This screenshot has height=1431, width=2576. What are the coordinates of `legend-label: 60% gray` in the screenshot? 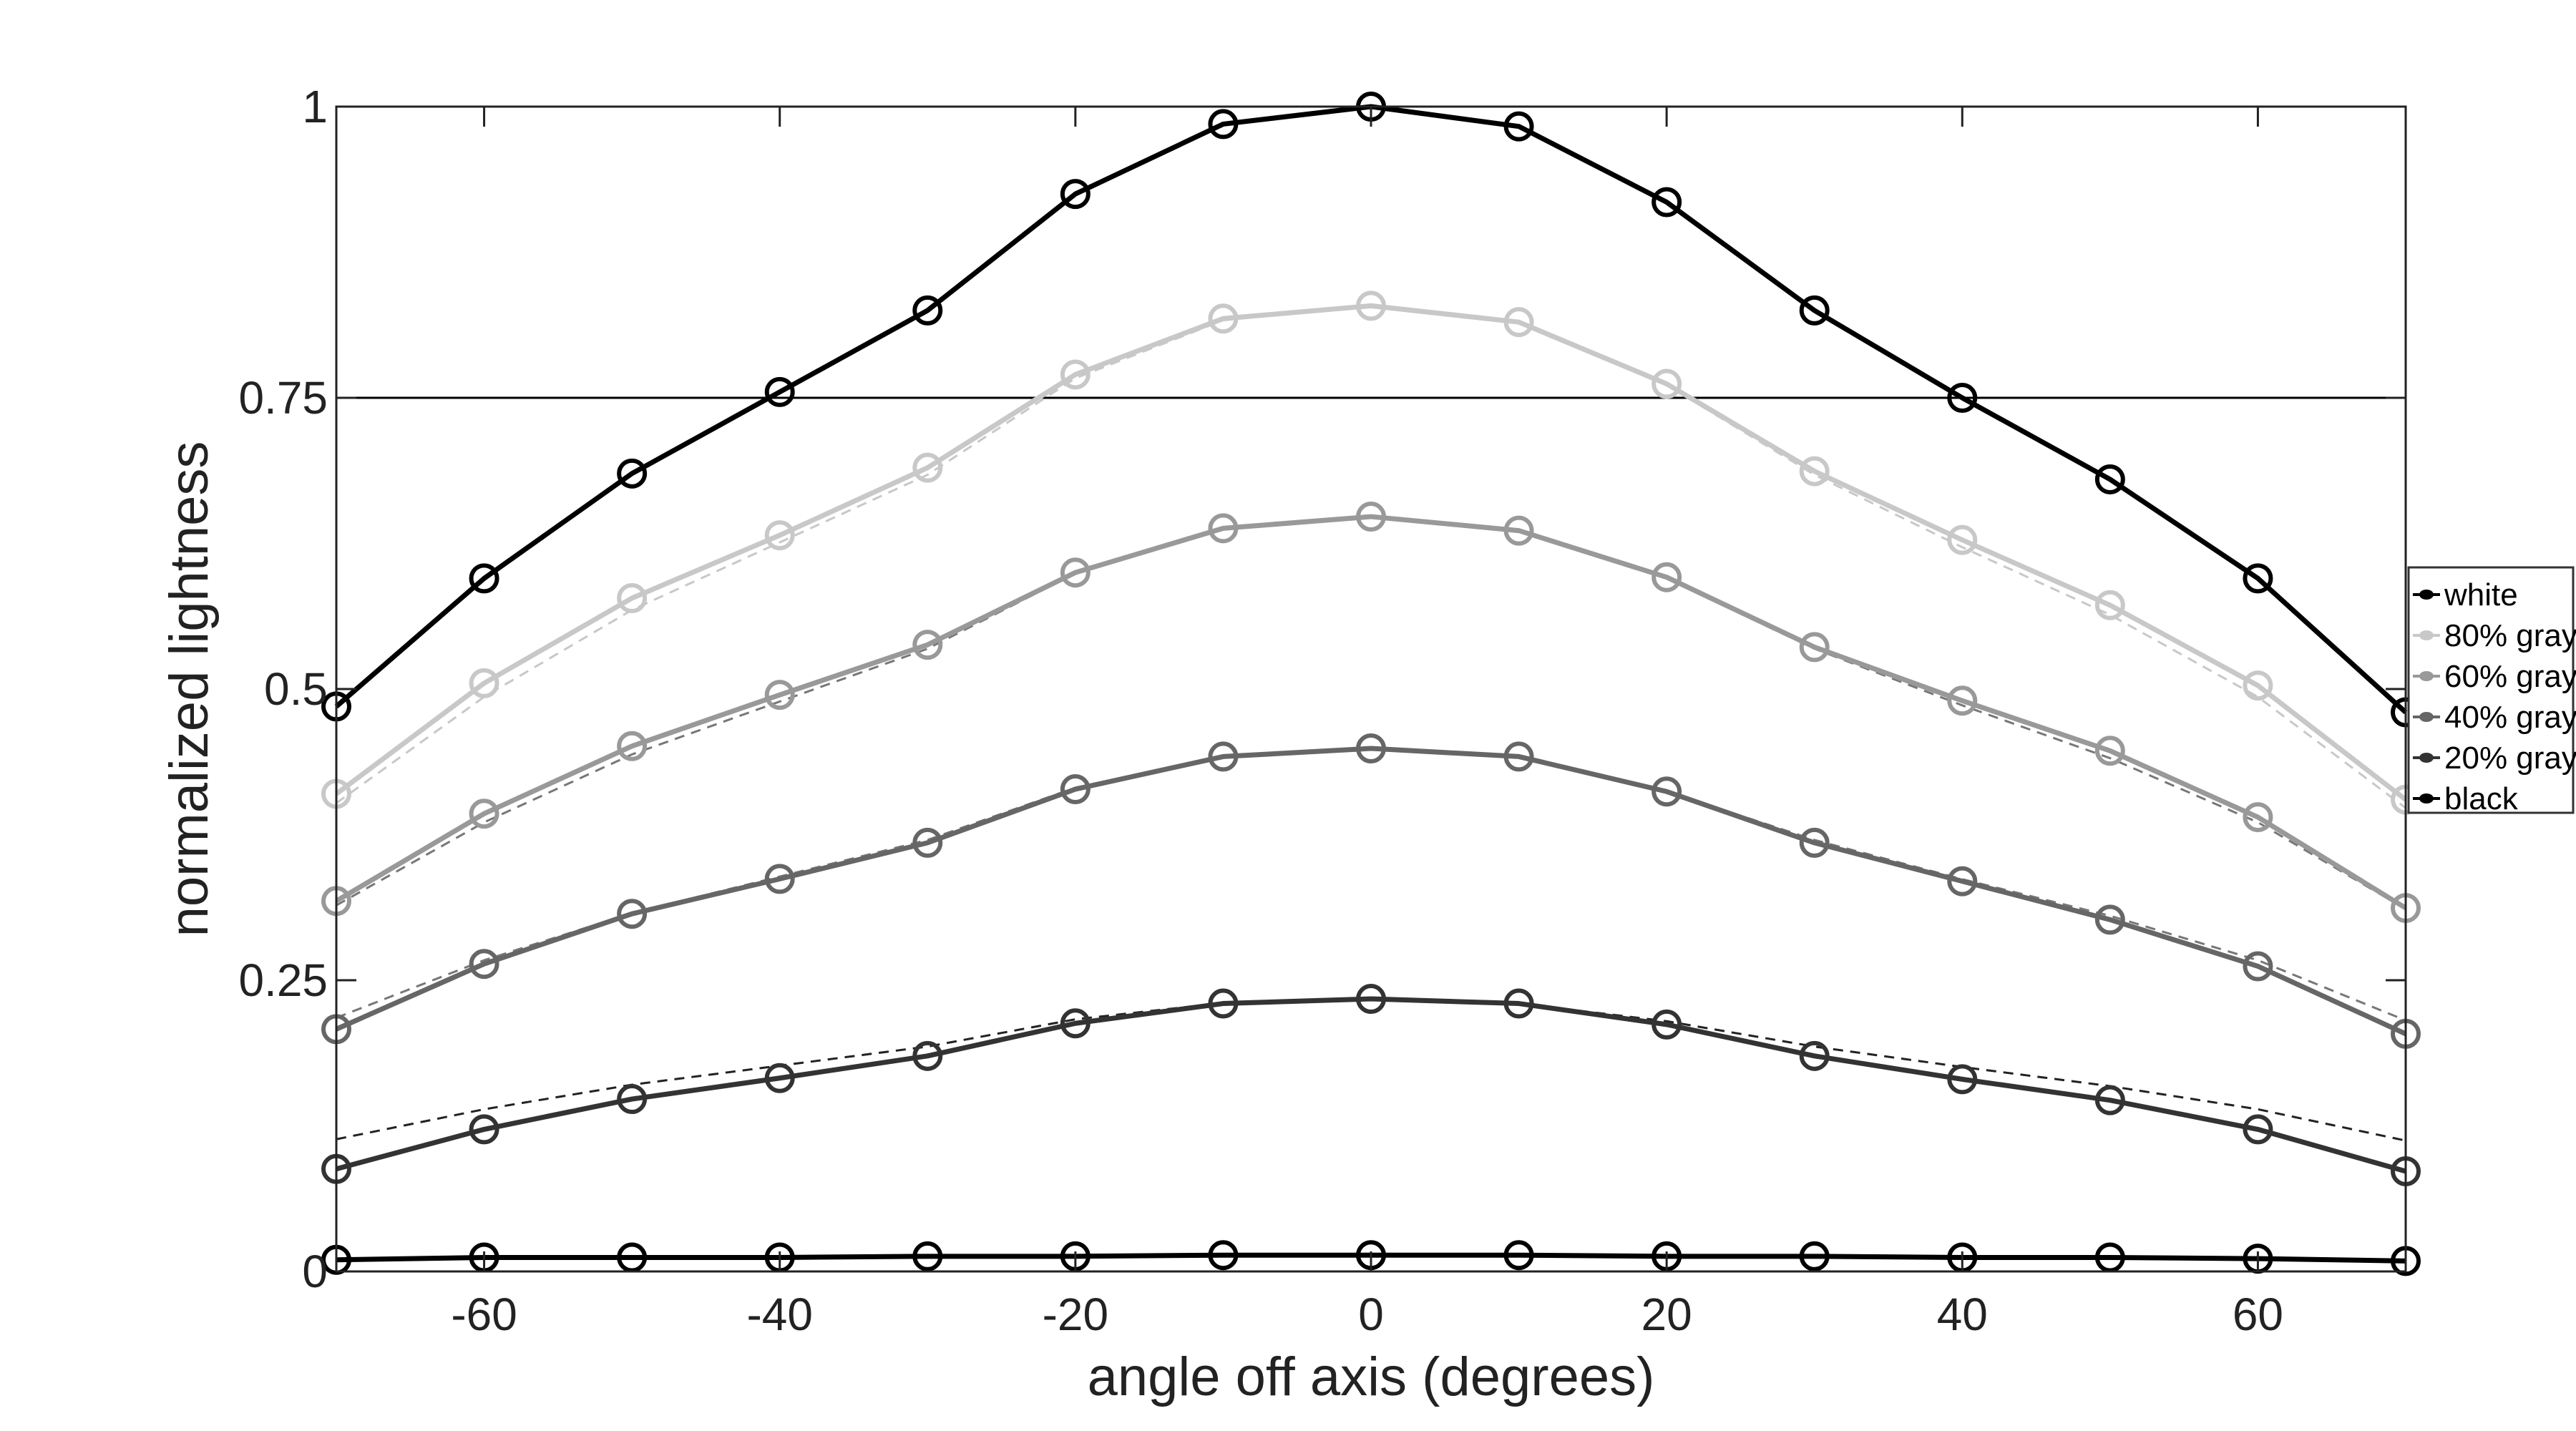 It's located at (2510, 676).